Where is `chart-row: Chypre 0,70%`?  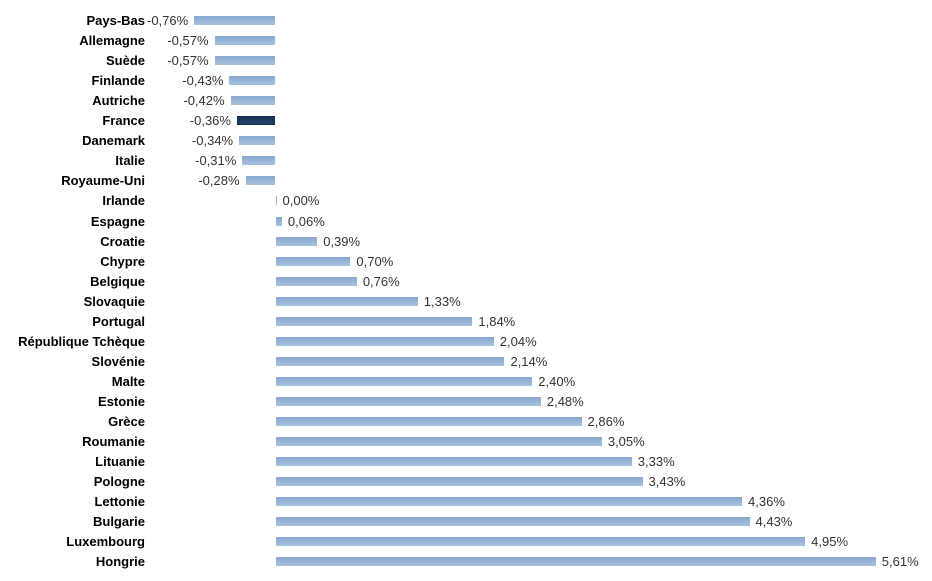
chart-row: Chypre 0,70% is located at coordinates (466, 262).